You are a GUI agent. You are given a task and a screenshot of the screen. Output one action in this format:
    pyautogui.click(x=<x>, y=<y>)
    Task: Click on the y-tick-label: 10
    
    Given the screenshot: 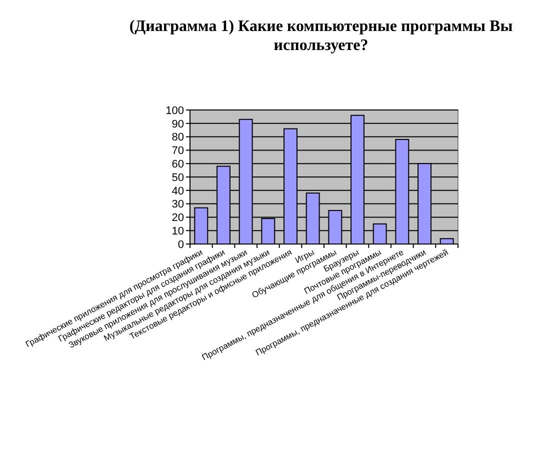 What is the action you would take?
    pyautogui.click(x=178, y=231)
    